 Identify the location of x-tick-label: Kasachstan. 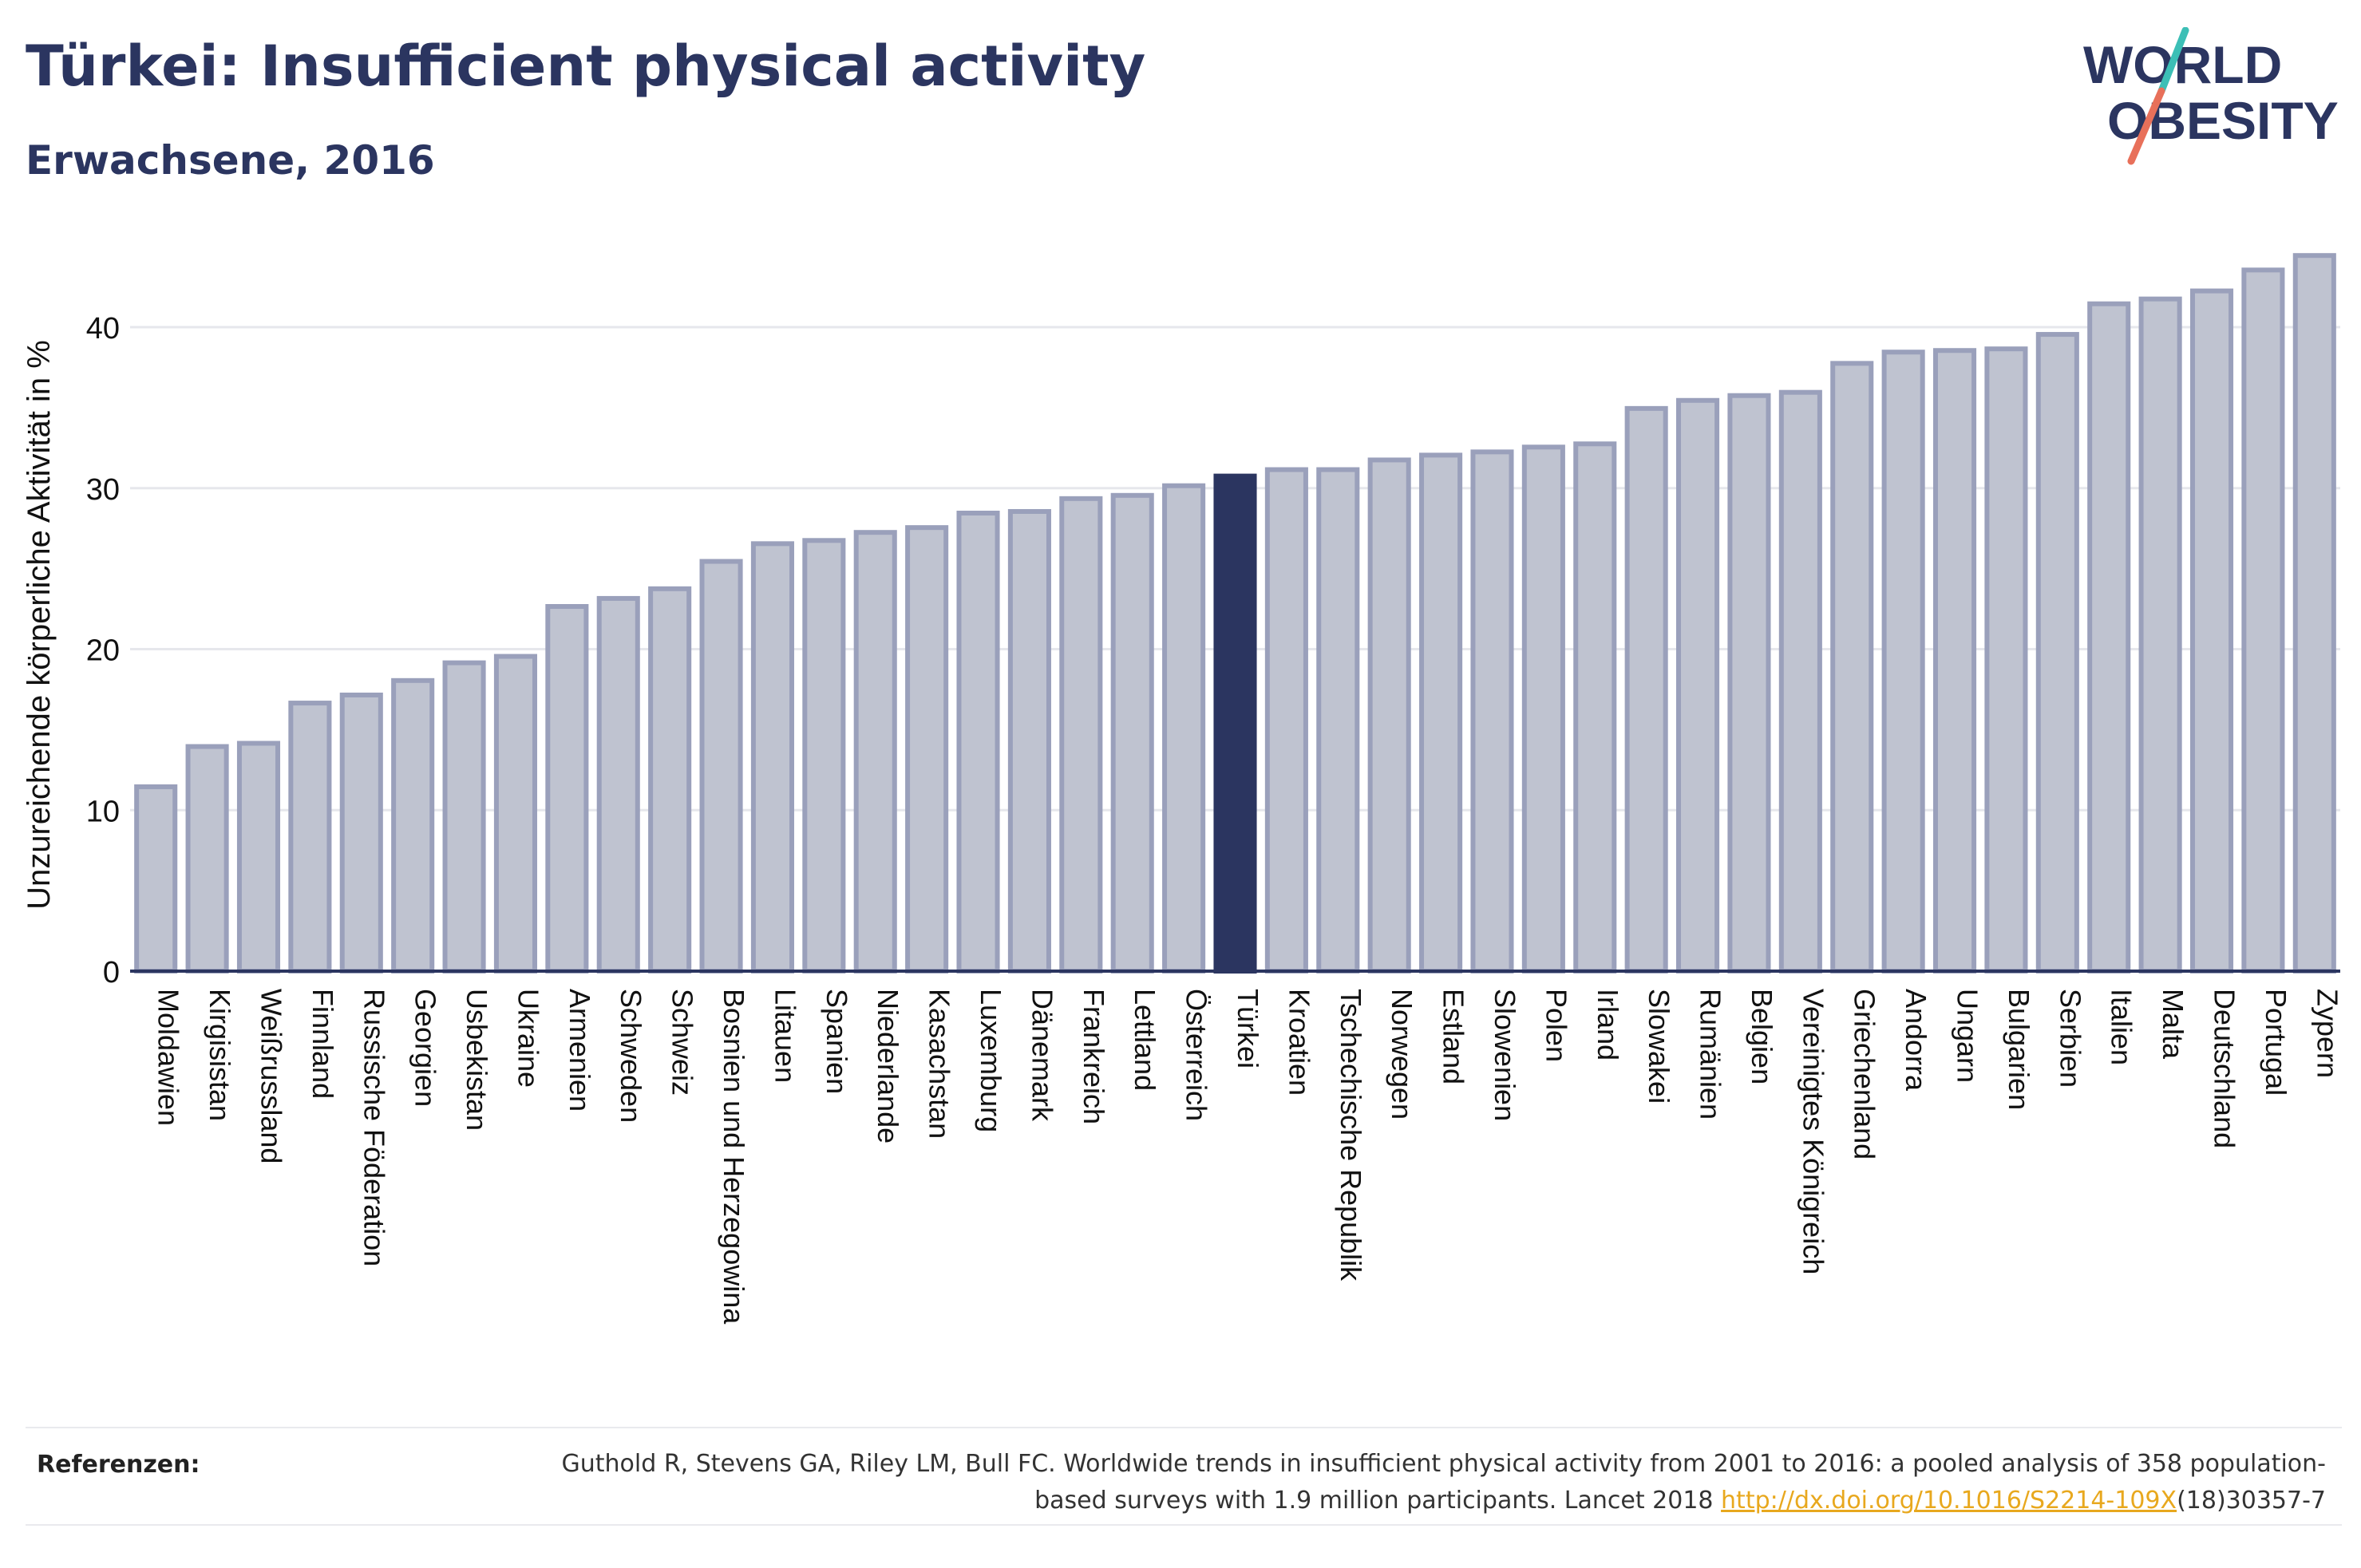
(939, 1064).